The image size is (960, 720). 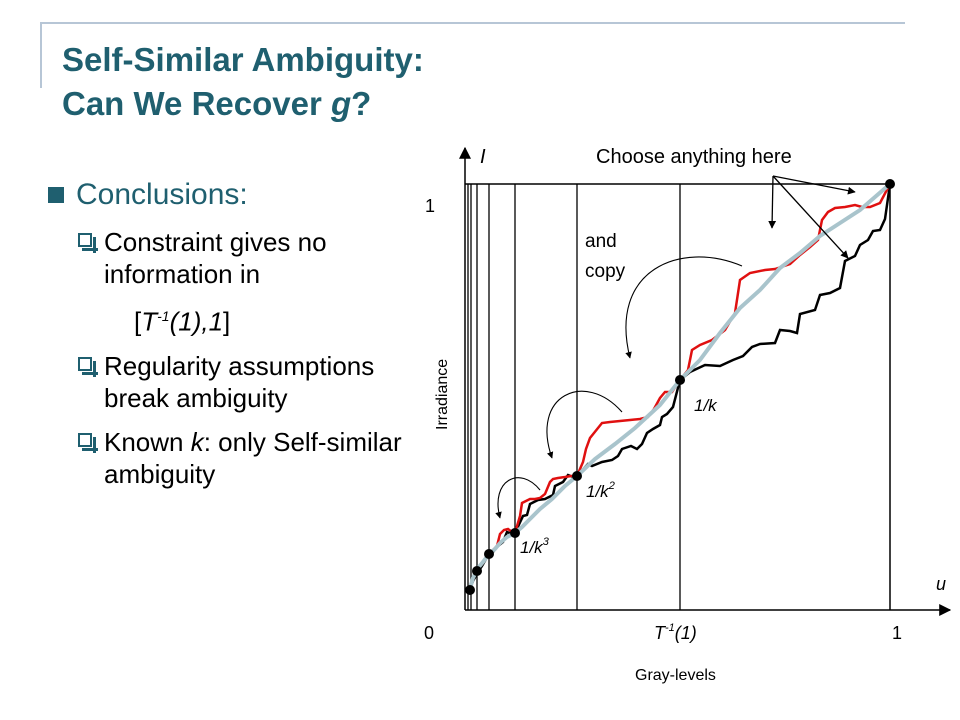 I want to click on copy-arcs, so click(x=619, y=387).